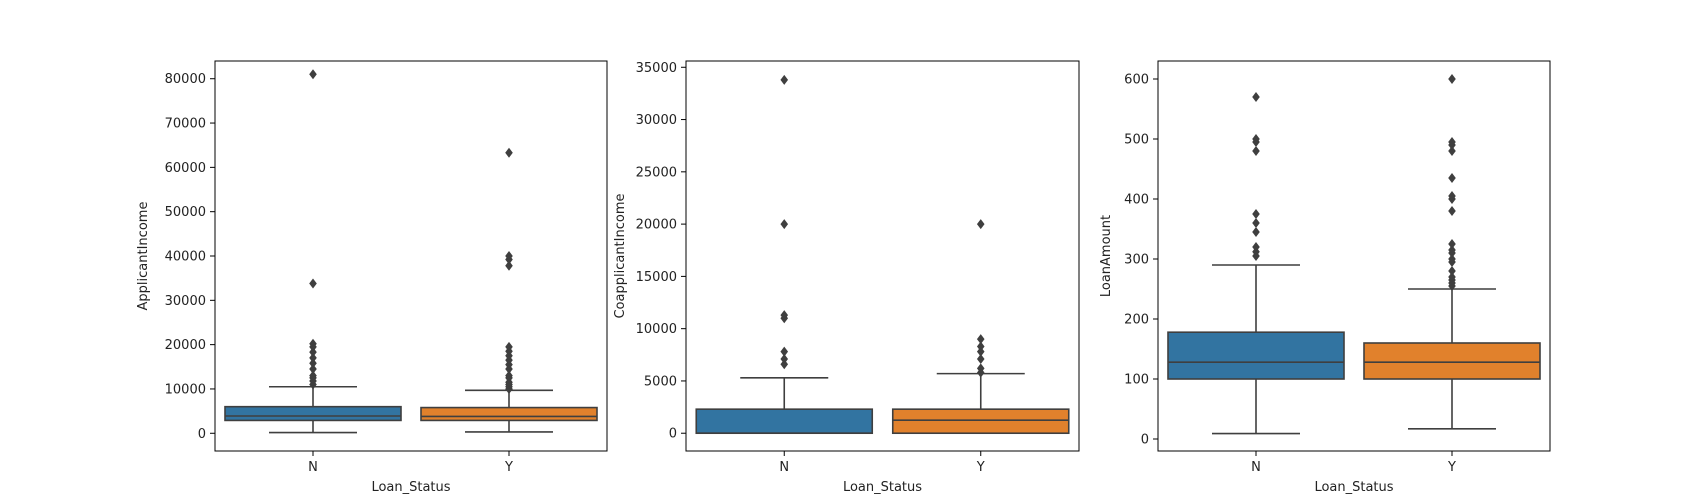  What do you see at coordinates (1136, 260) in the screenshot?
I see `y-tick-label: 300` at bounding box center [1136, 260].